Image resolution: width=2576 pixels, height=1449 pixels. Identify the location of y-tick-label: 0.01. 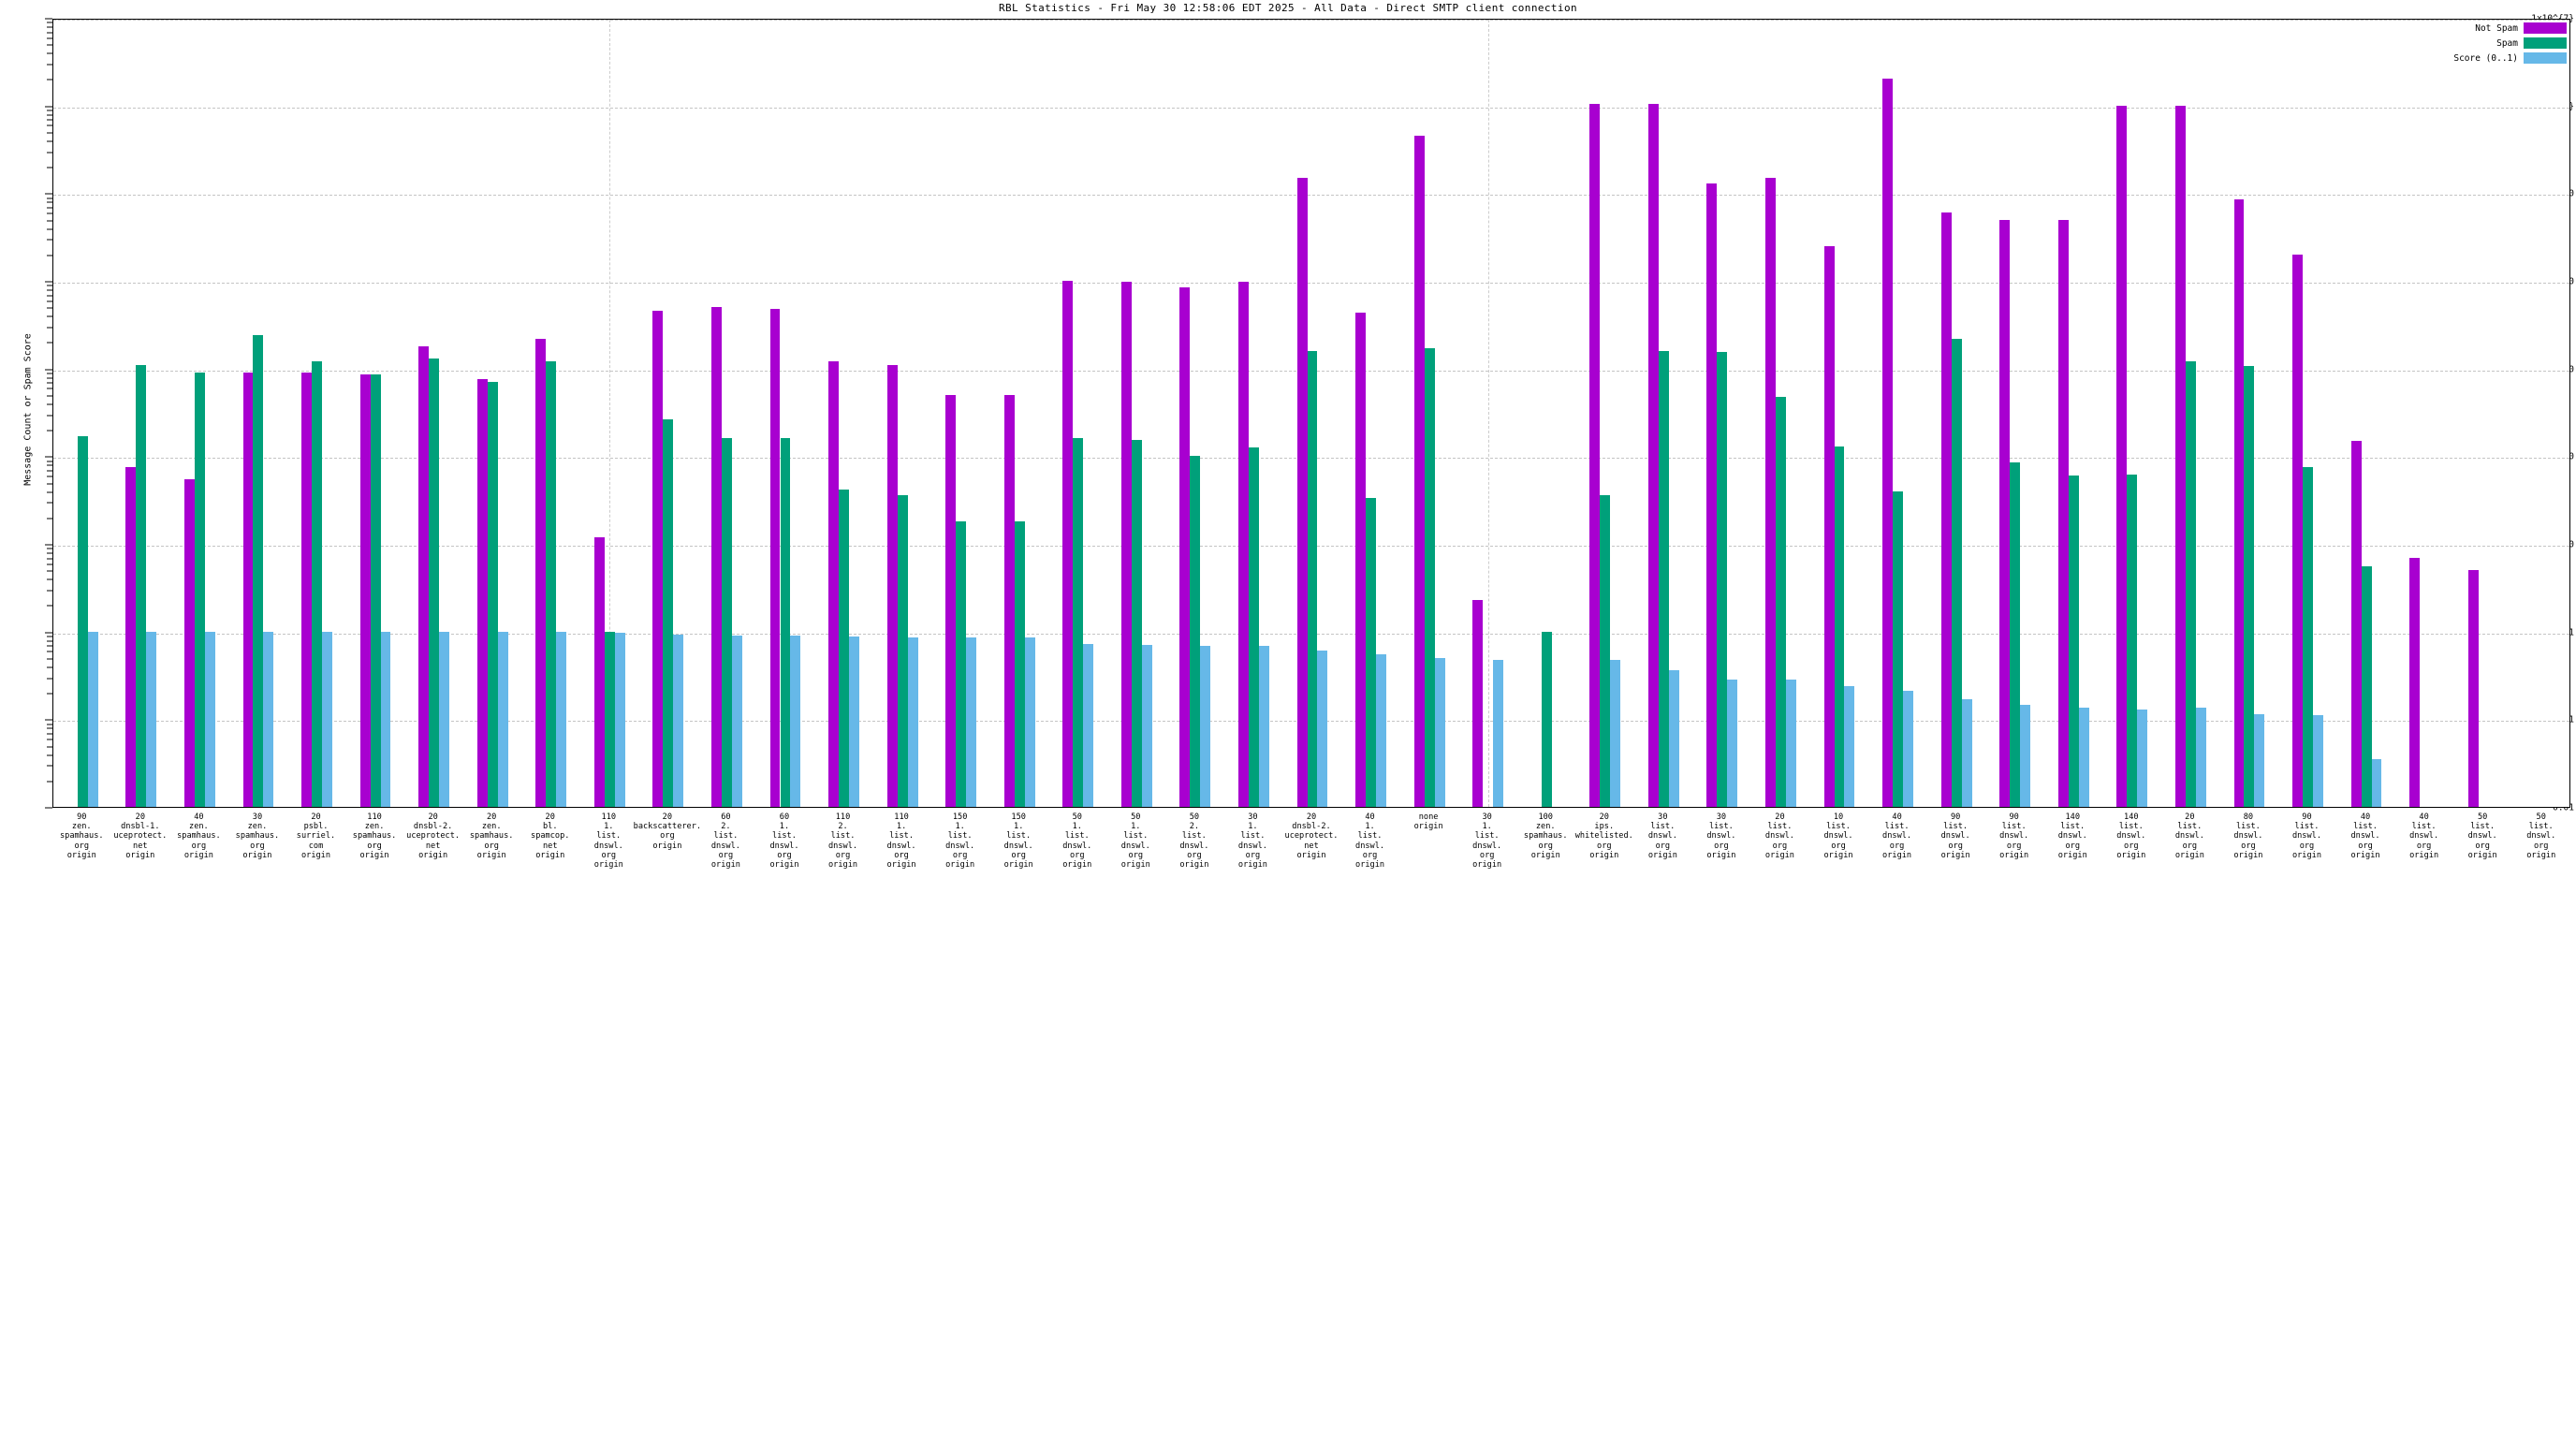
(2563, 807).